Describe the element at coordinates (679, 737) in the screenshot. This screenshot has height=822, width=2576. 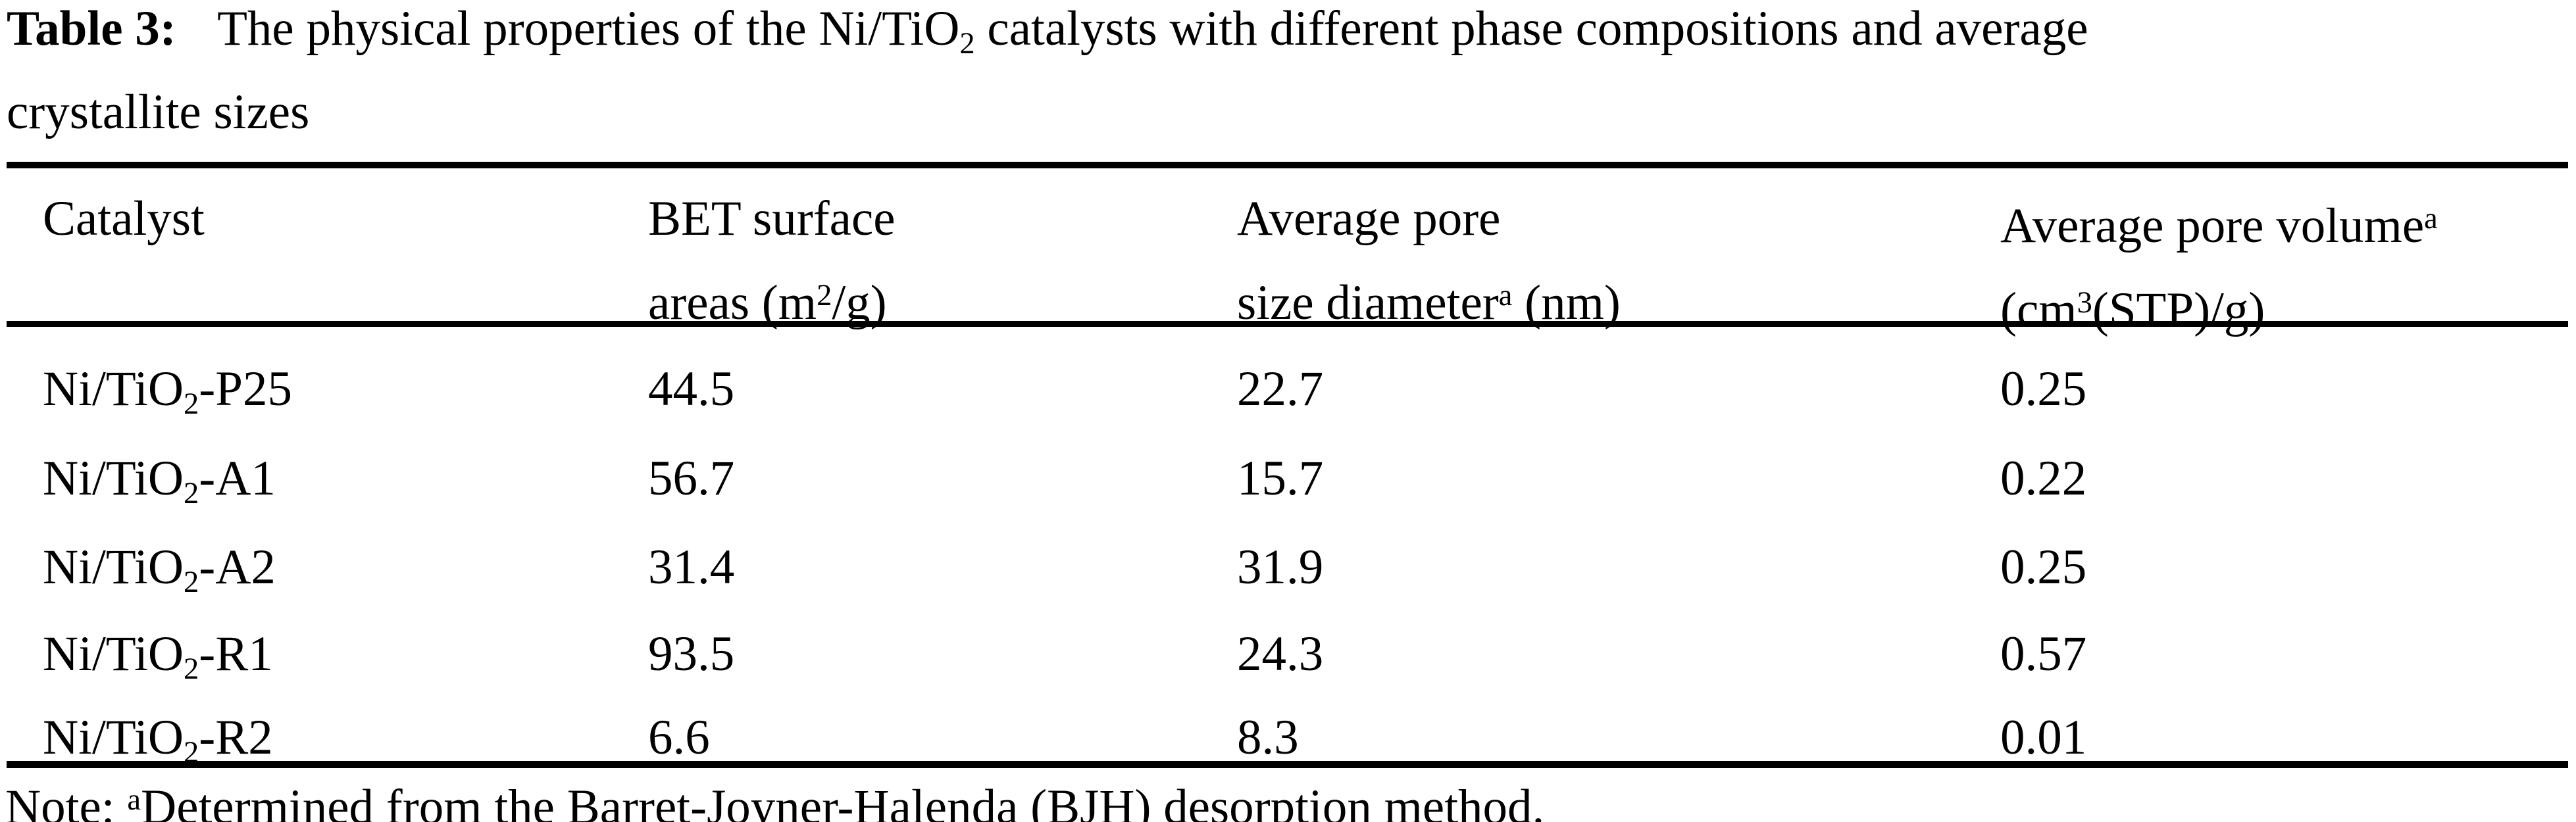
I see `cell-bet-value: 6.6` at that location.